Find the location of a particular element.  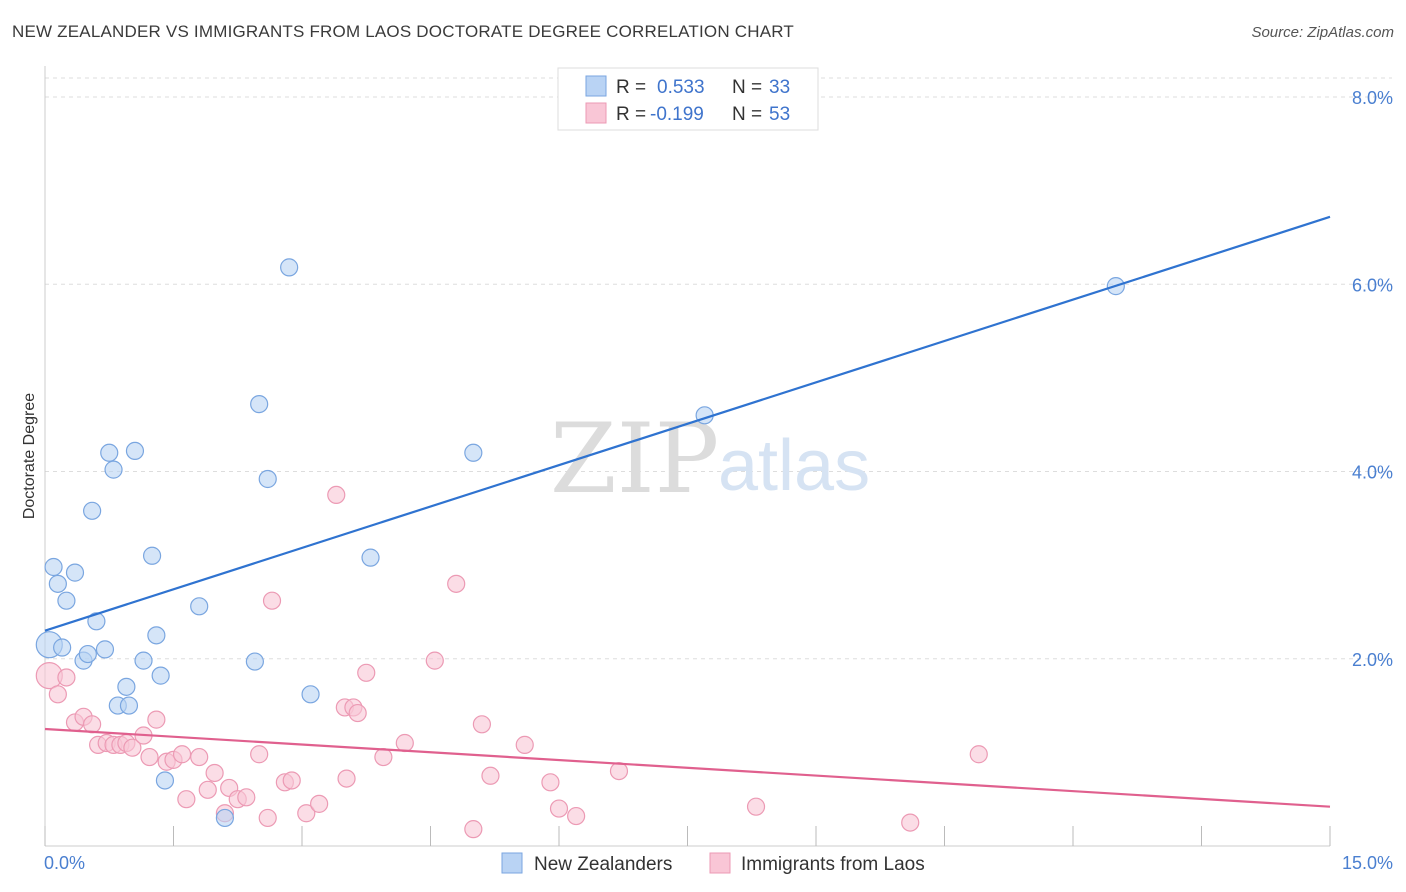

trend-line-immigrants-from-laos is located at coordinates (687, 767).